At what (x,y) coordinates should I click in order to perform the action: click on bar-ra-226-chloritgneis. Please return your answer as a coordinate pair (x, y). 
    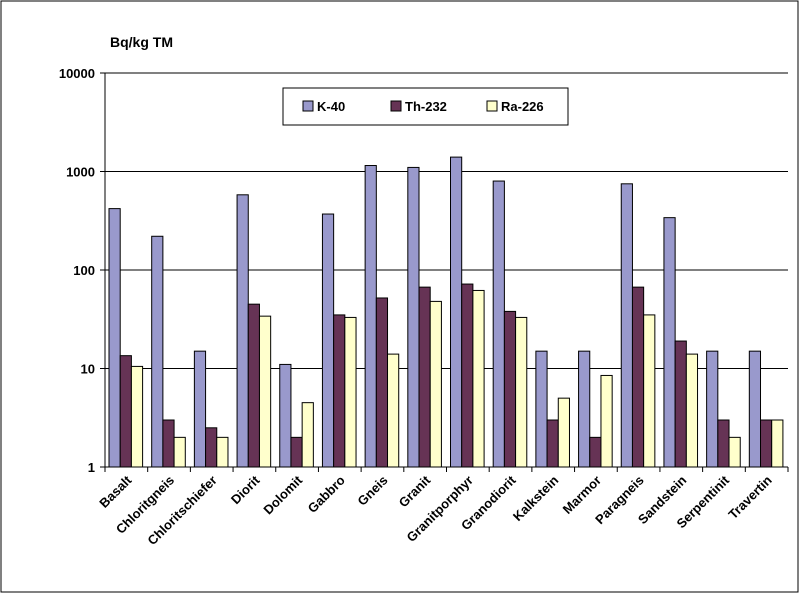
    Looking at the image, I should click on (179, 452).